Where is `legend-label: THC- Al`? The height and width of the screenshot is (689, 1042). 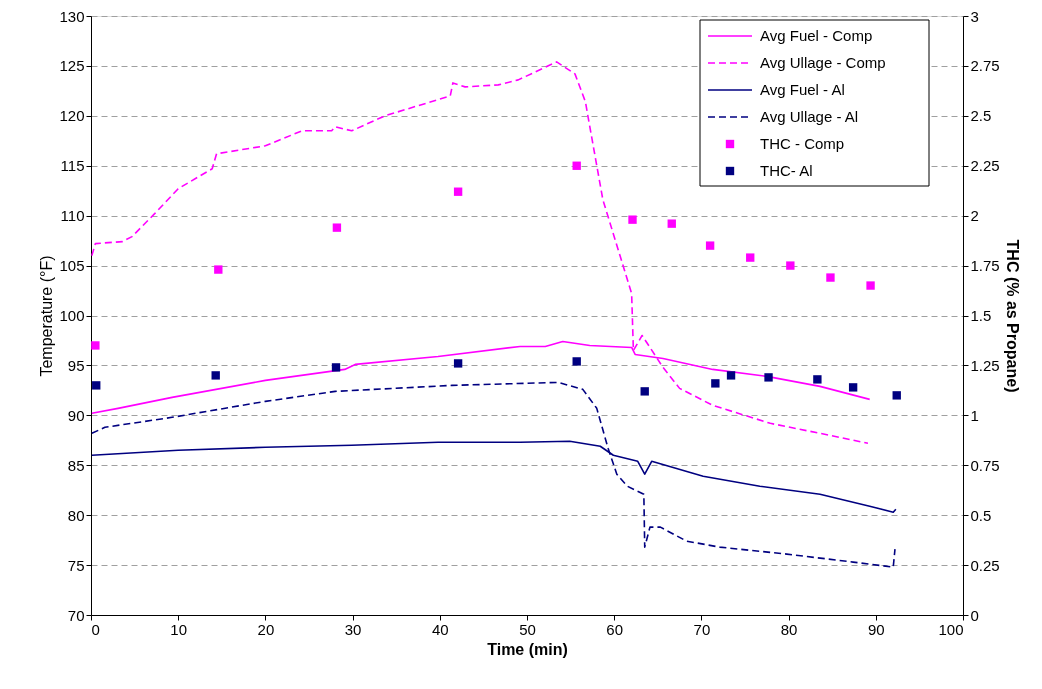
legend-label: THC- Al is located at coordinates (786, 170).